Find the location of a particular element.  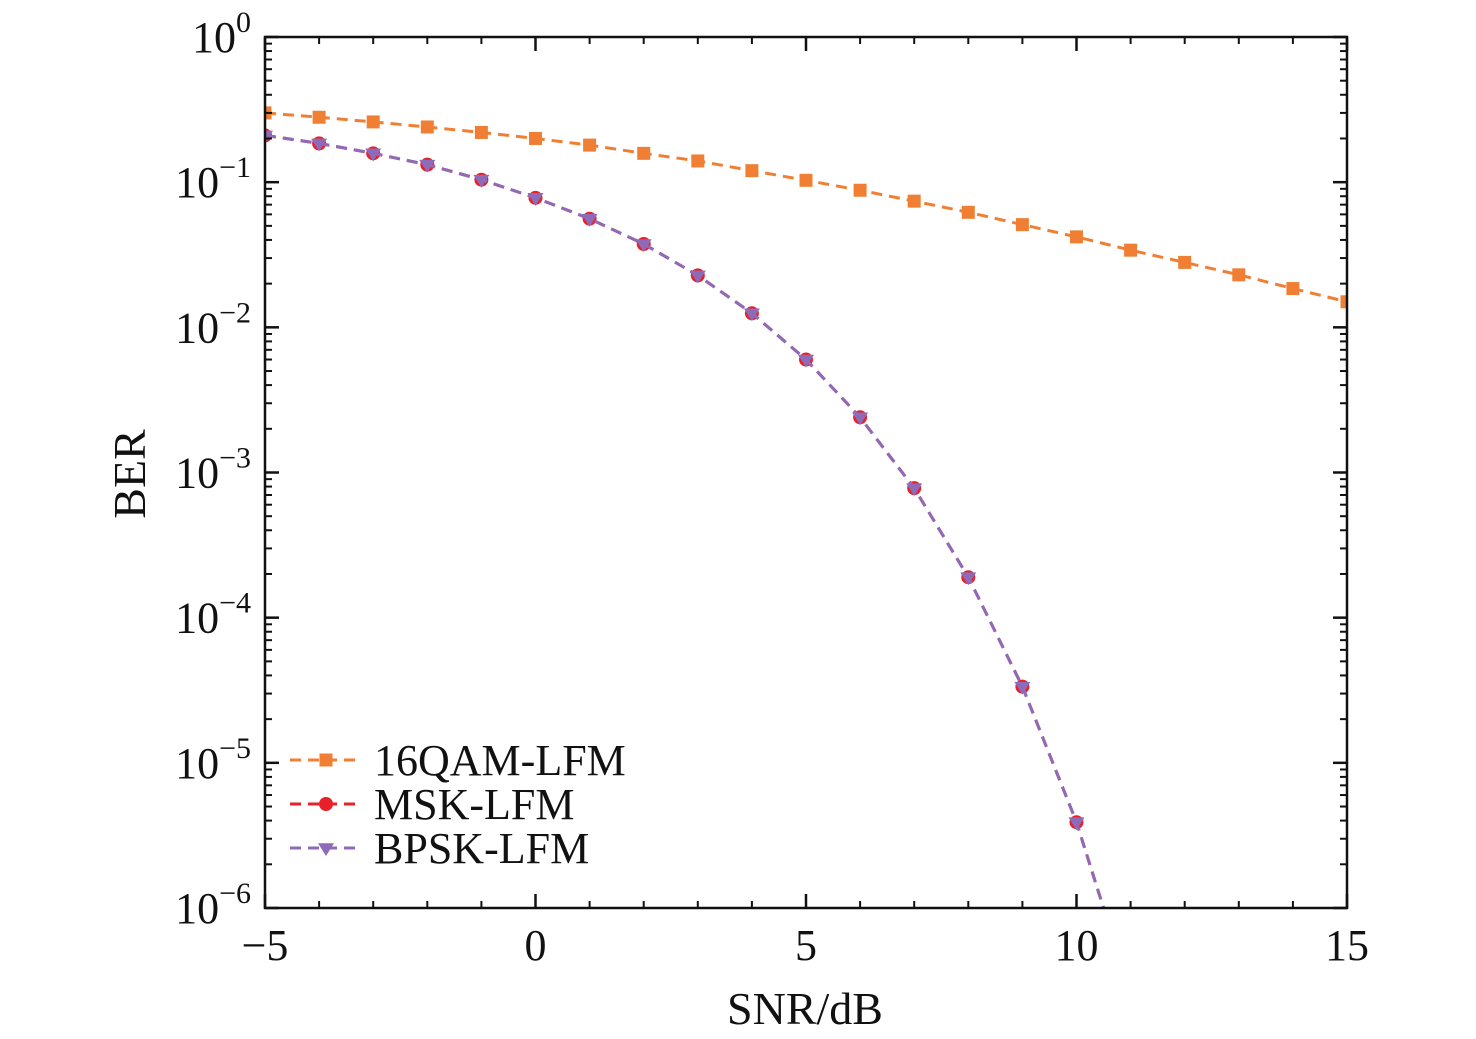

y-tick-label: 10⁰ is located at coordinates (221, 34).